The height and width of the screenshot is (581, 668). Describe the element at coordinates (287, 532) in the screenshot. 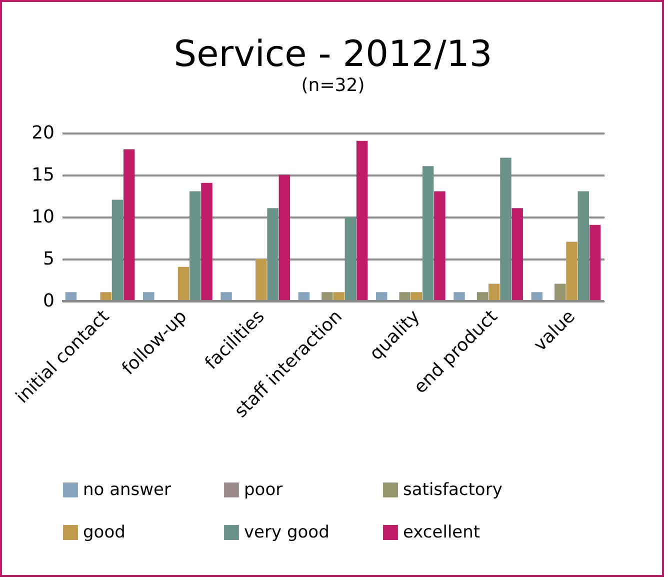

I see `legend-label: very good` at that location.